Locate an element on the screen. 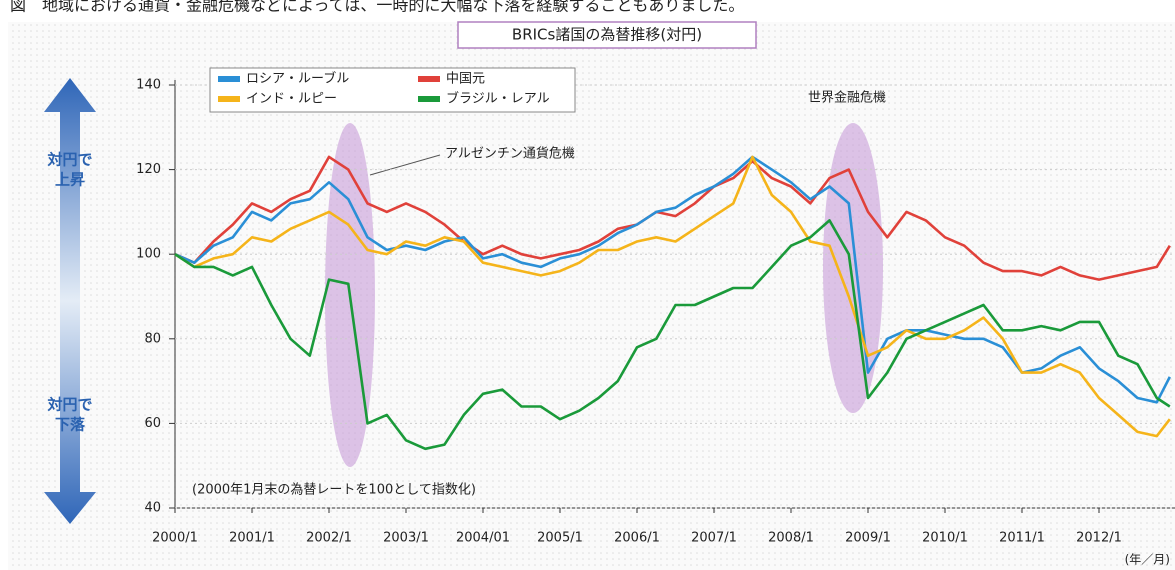 The height and width of the screenshot is (570, 1175). x-tick-label: 2007/1 is located at coordinates (714, 538).